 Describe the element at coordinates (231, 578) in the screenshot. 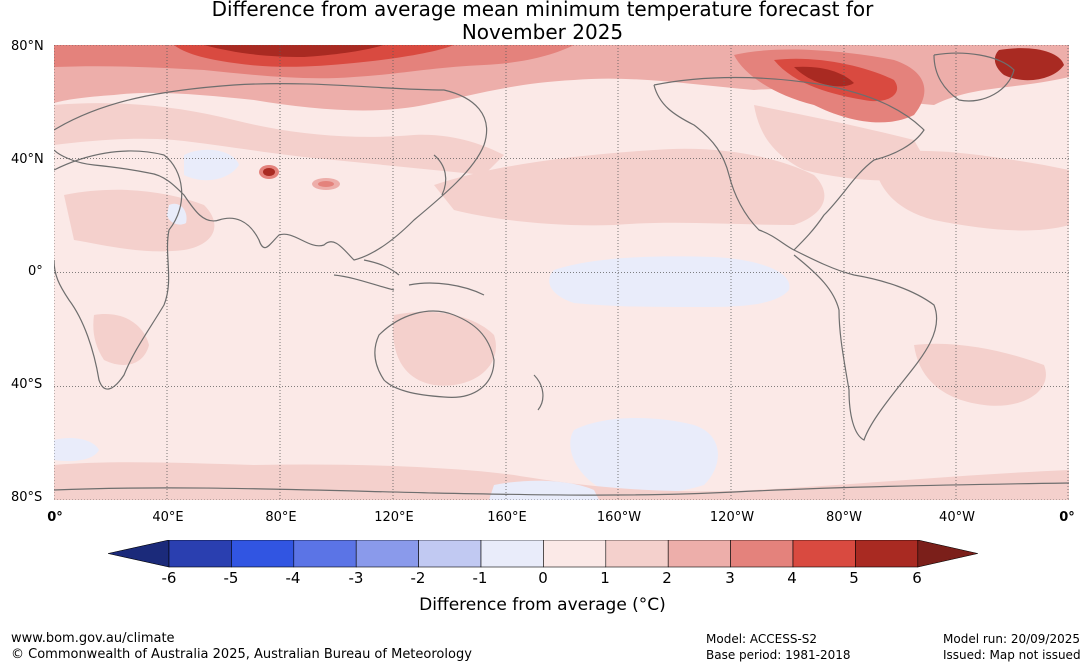

I see `colorbar-tick-minus5: -5` at that location.